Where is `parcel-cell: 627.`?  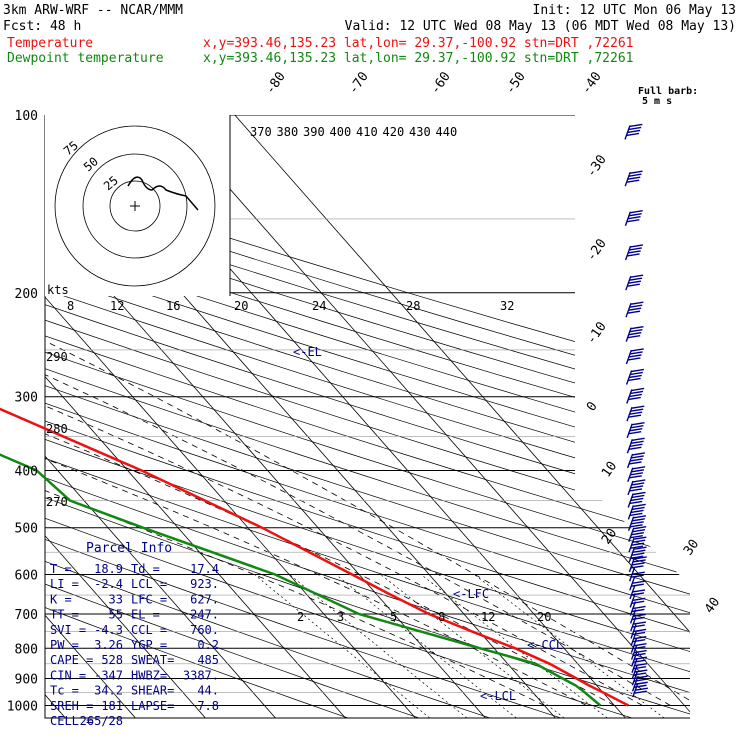
parcel-cell: 627. is located at coordinates (204, 599).